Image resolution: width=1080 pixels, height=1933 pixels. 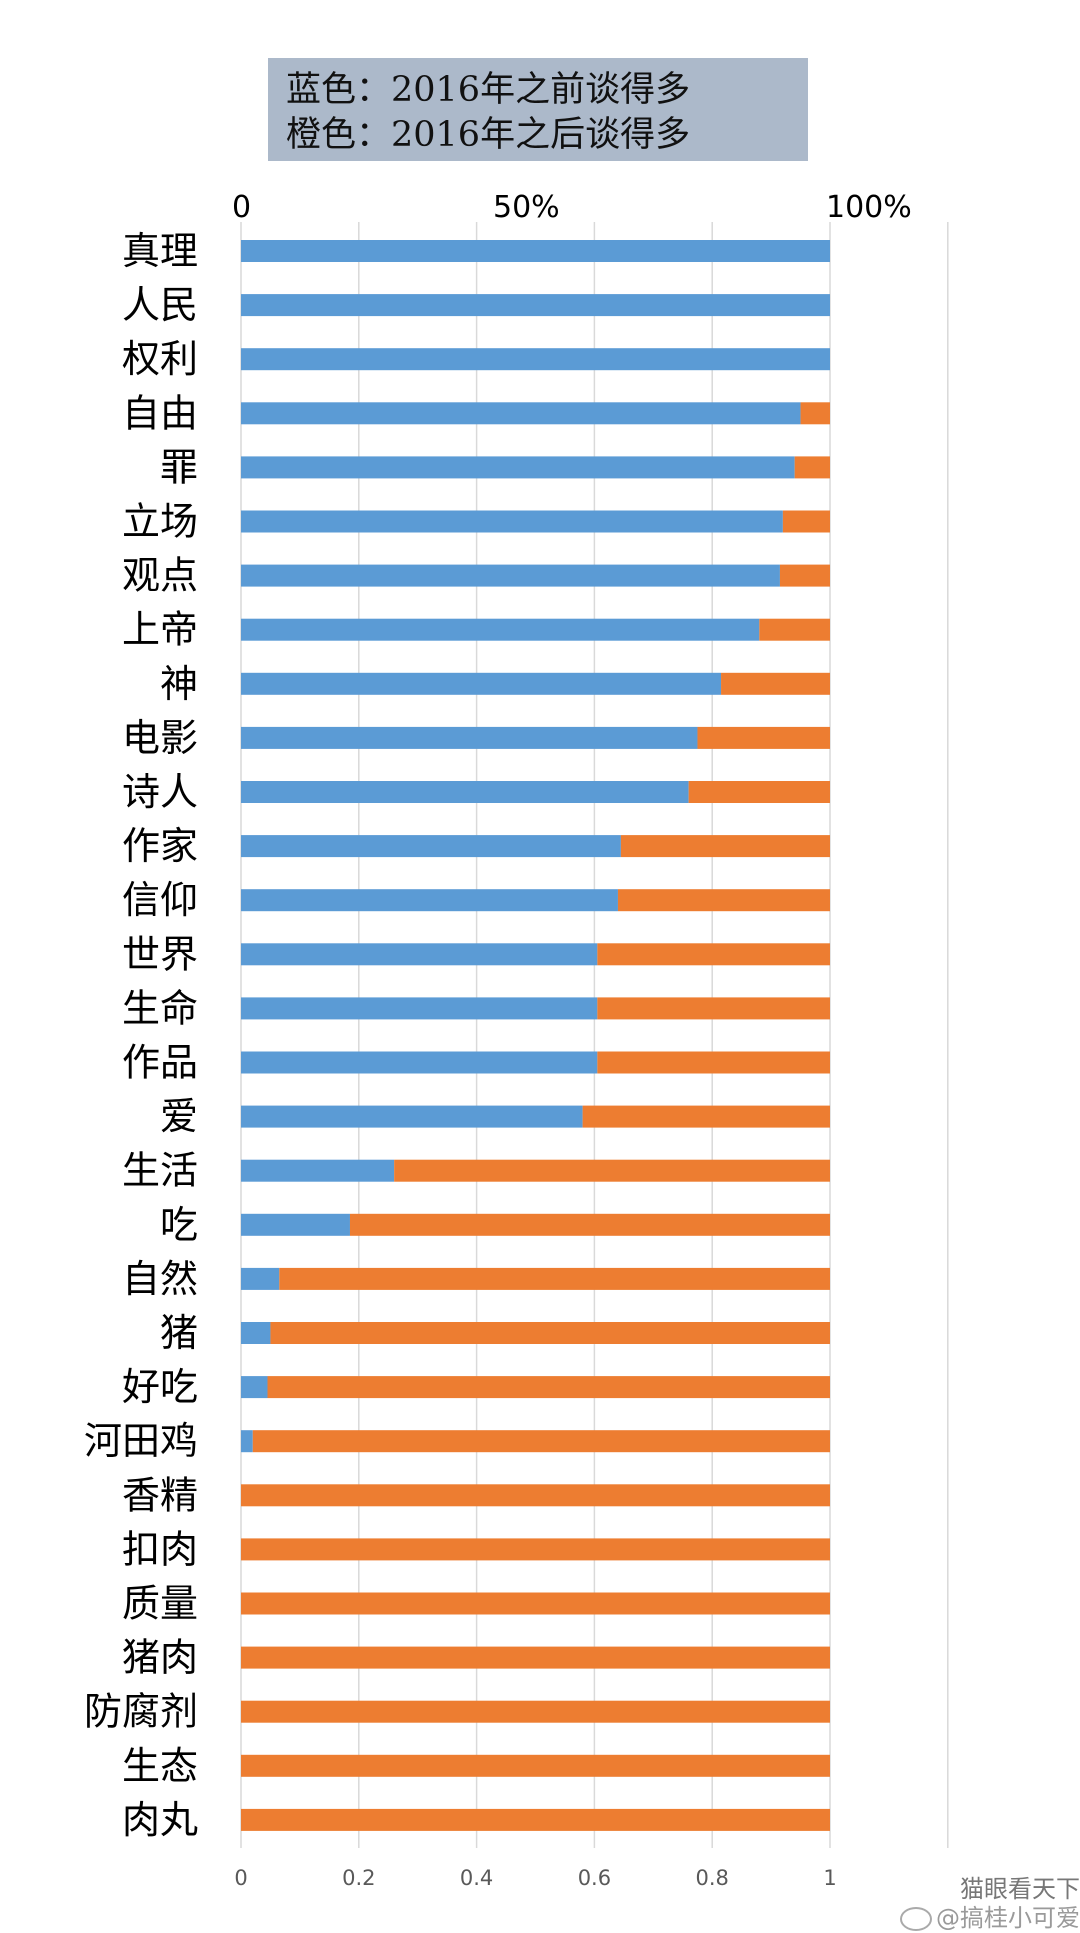 I want to click on category-label: 自由, so click(x=160, y=413).